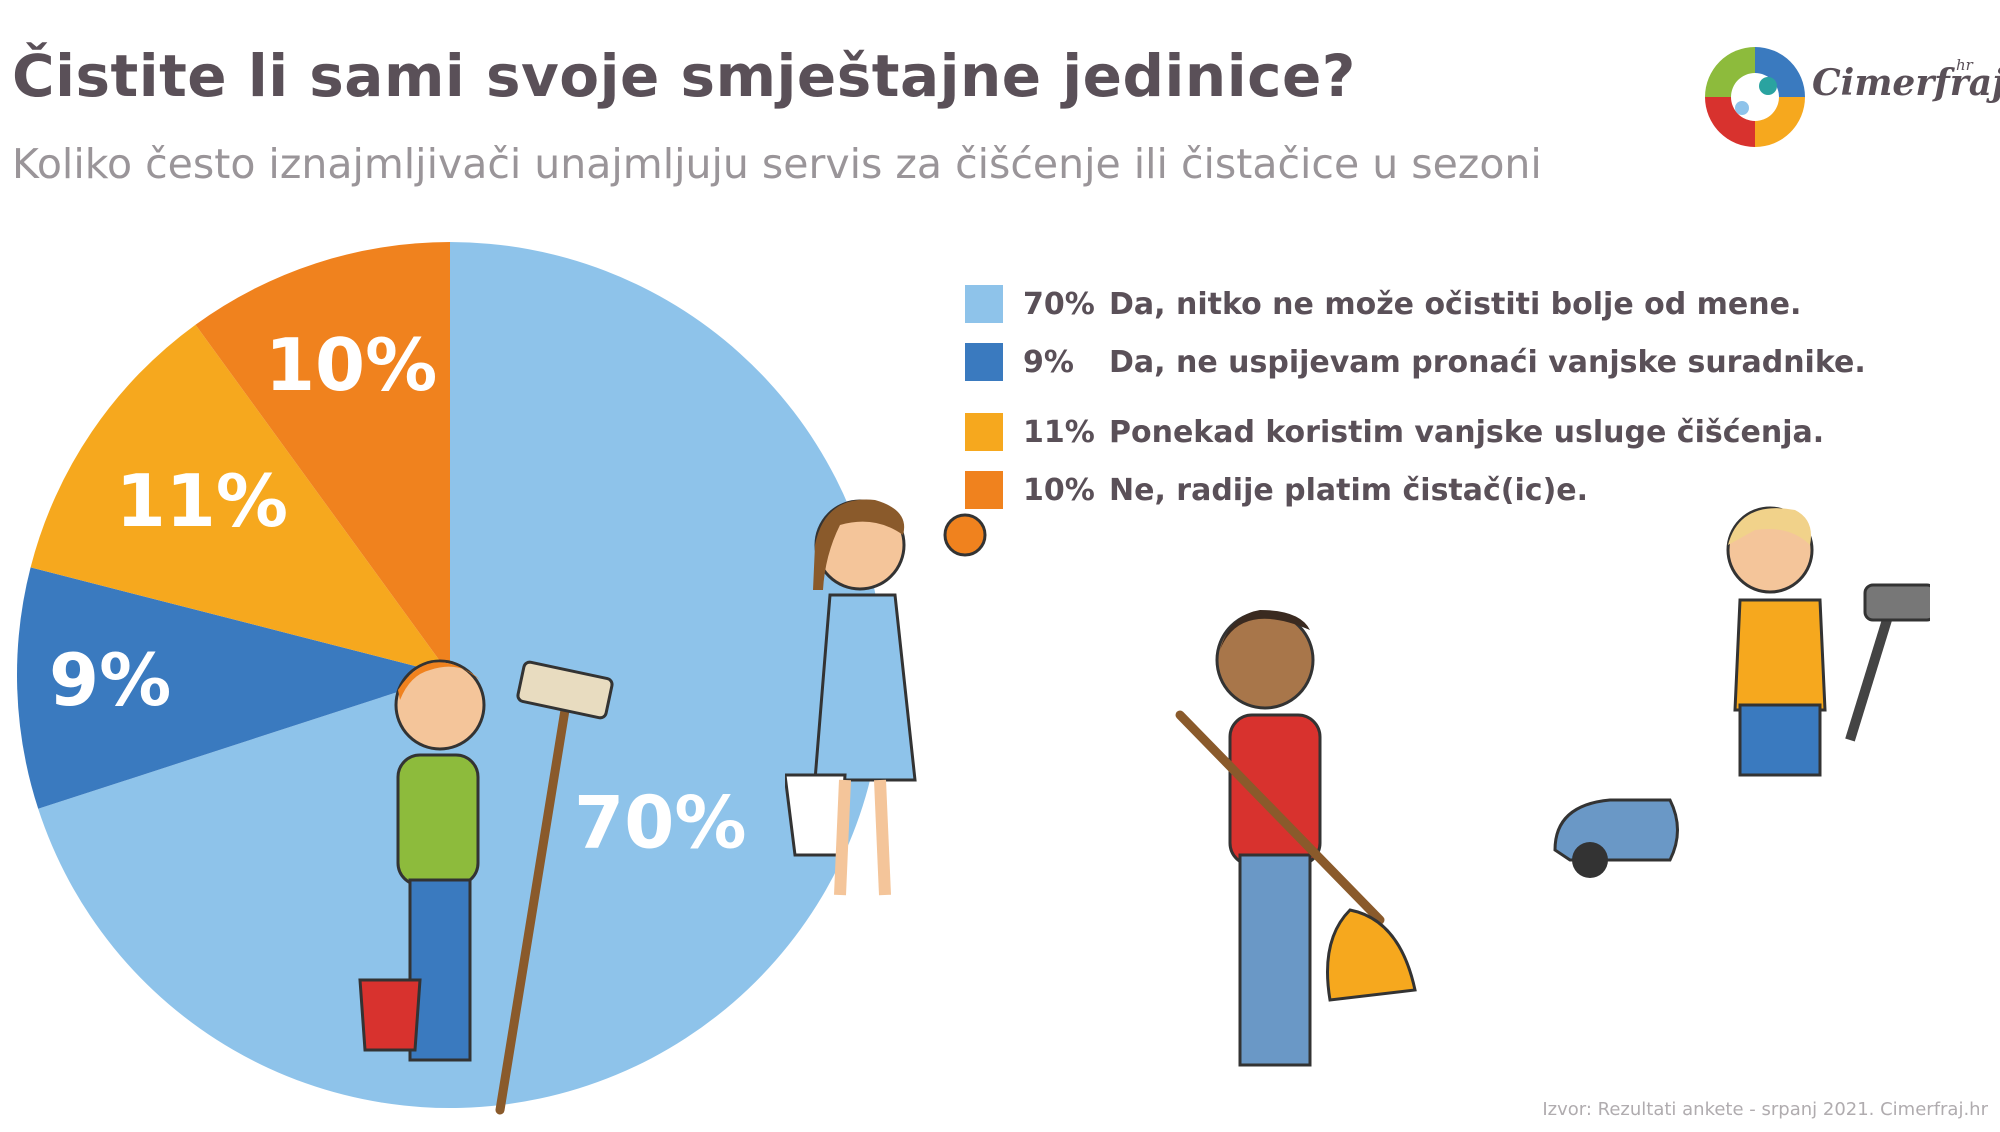  What do you see at coordinates (1296, 838) in the screenshot?
I see `boy-with-mop-illustration` at bounding box center [1296, 838].